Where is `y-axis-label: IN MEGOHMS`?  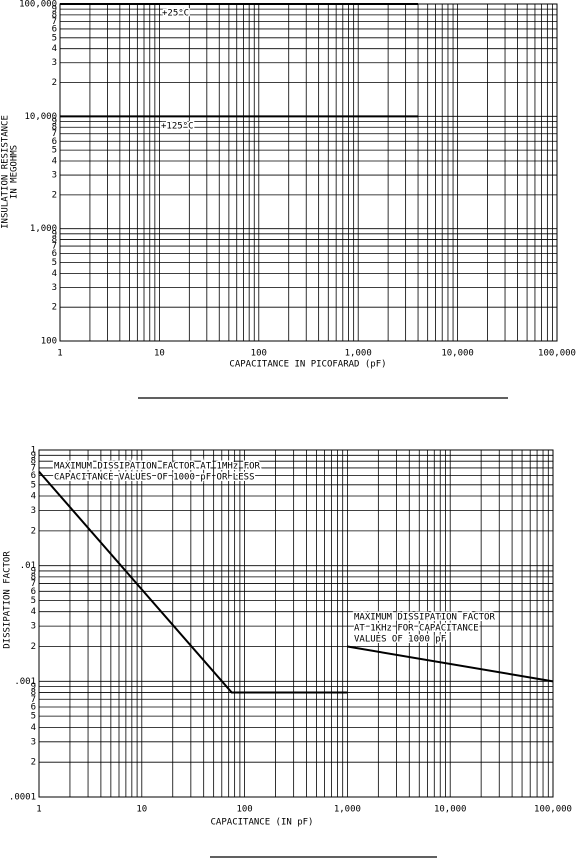
y-axis-label: IN MEGOHMS is located at coordinates (15, 172).